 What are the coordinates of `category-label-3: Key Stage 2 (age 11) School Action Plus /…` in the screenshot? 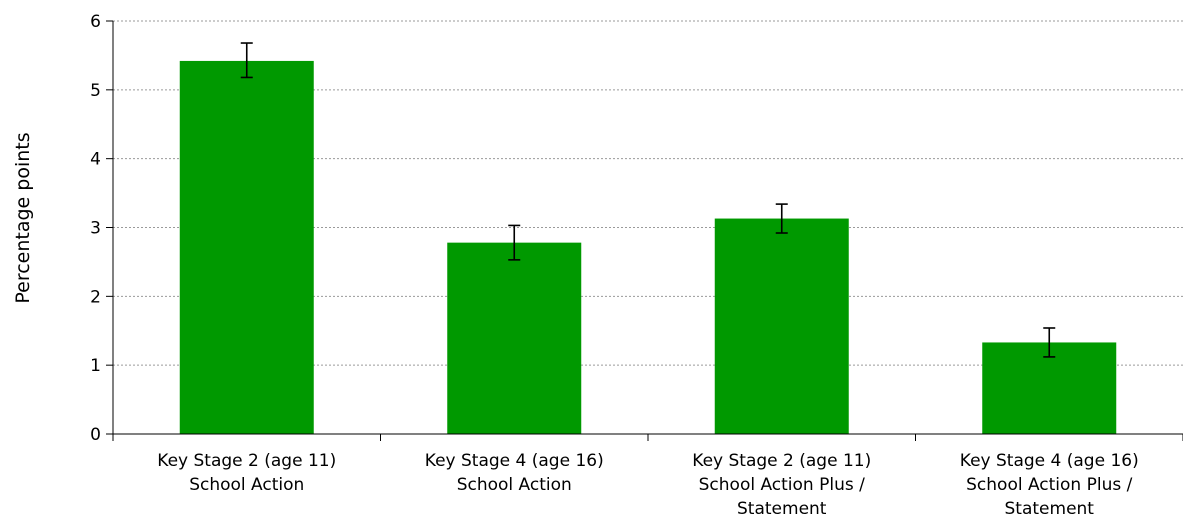 It's located at (781, 485).